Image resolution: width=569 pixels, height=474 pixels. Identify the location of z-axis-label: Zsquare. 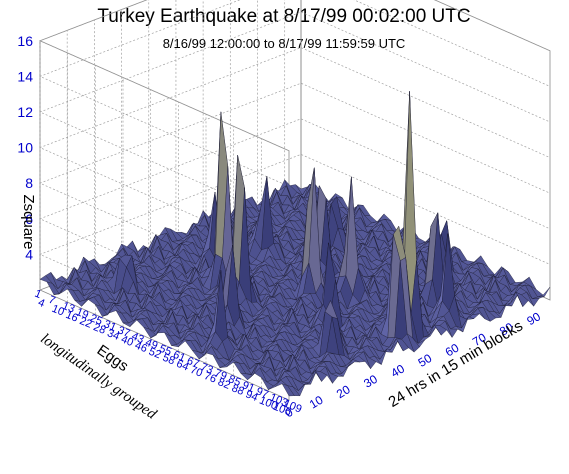
(28, 221).